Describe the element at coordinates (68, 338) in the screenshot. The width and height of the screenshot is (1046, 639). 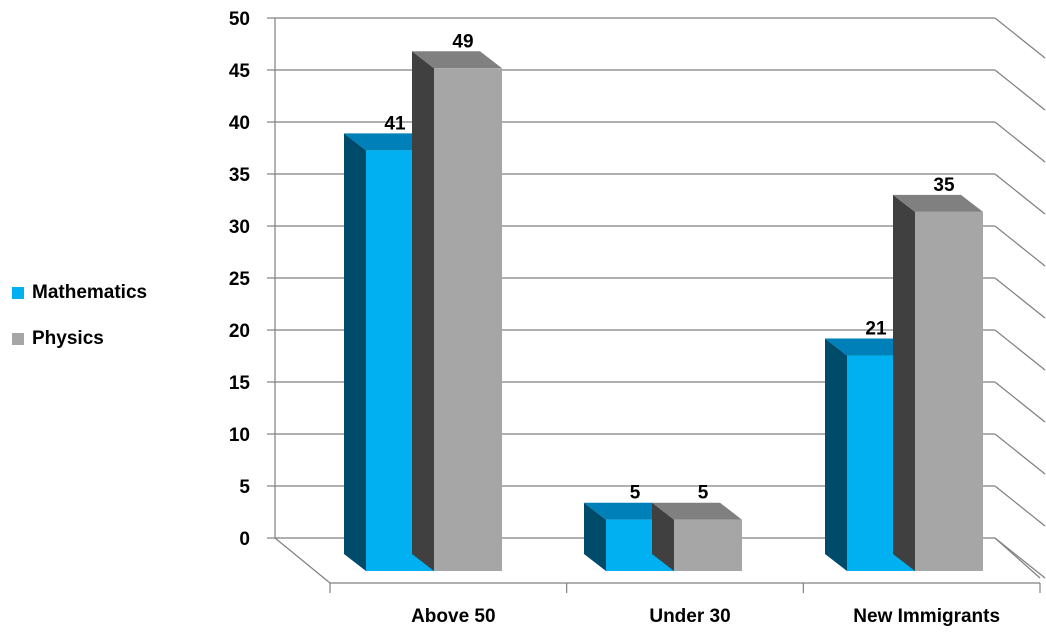
I see `legend-label-physics: Physics` at that location.